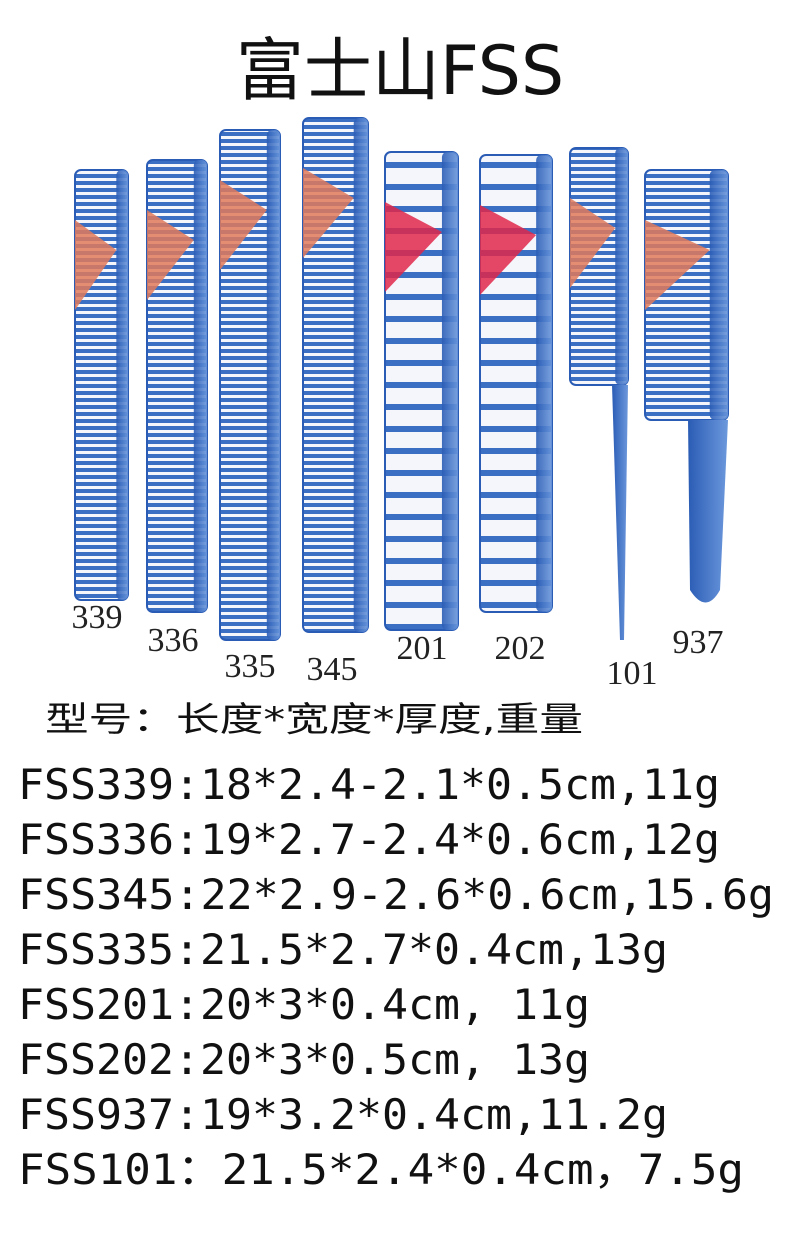  Describe the element at coordinates (173, 640) in the screenshot. I see `comb-label: 336` at that location.